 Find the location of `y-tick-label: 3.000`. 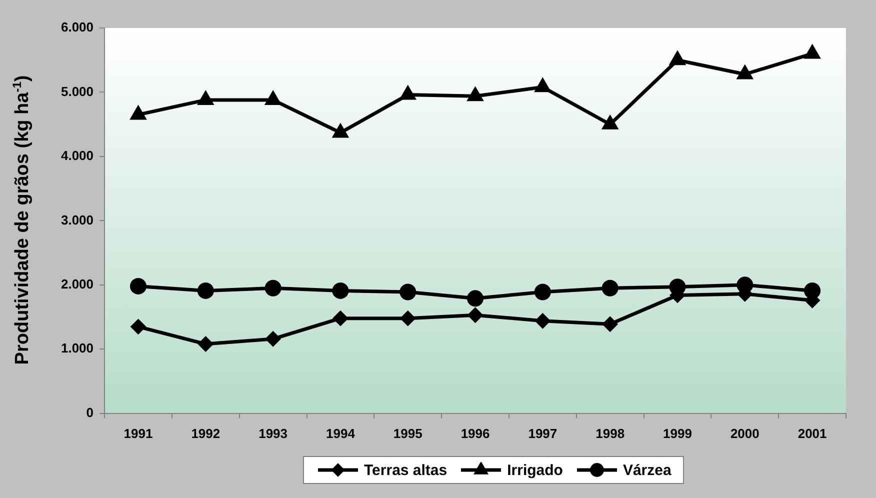

y-tick-label: 3.000 is located at coordinates (77, 220).